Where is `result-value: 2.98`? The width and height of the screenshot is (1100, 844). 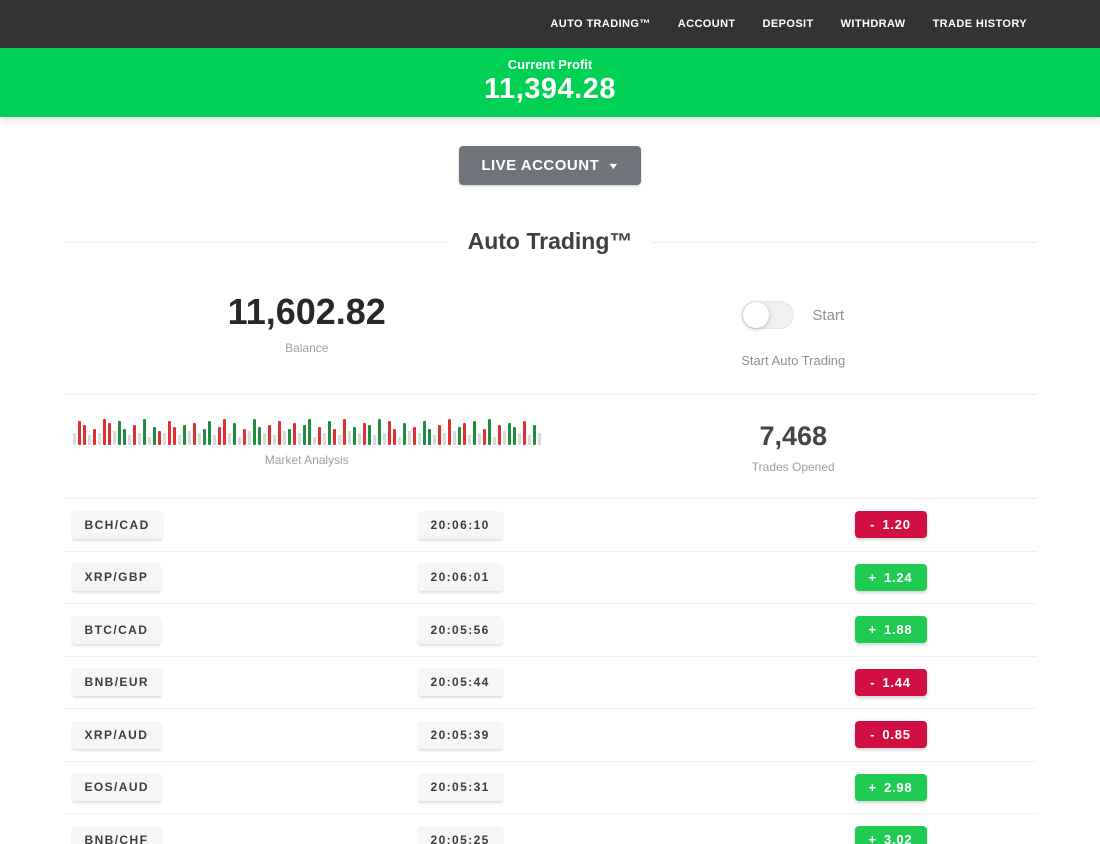
result-value: 2.98 is located at coordinates (898, 787).